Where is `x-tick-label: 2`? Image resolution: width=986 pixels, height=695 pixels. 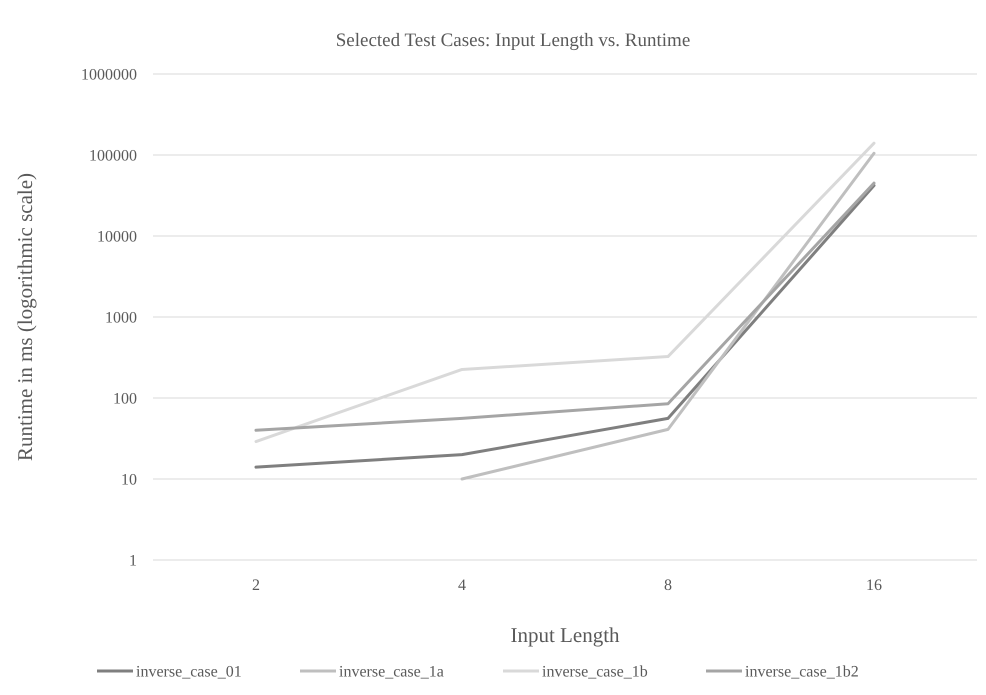
x-tick-label: 2 is located at coordinates (256, 585).